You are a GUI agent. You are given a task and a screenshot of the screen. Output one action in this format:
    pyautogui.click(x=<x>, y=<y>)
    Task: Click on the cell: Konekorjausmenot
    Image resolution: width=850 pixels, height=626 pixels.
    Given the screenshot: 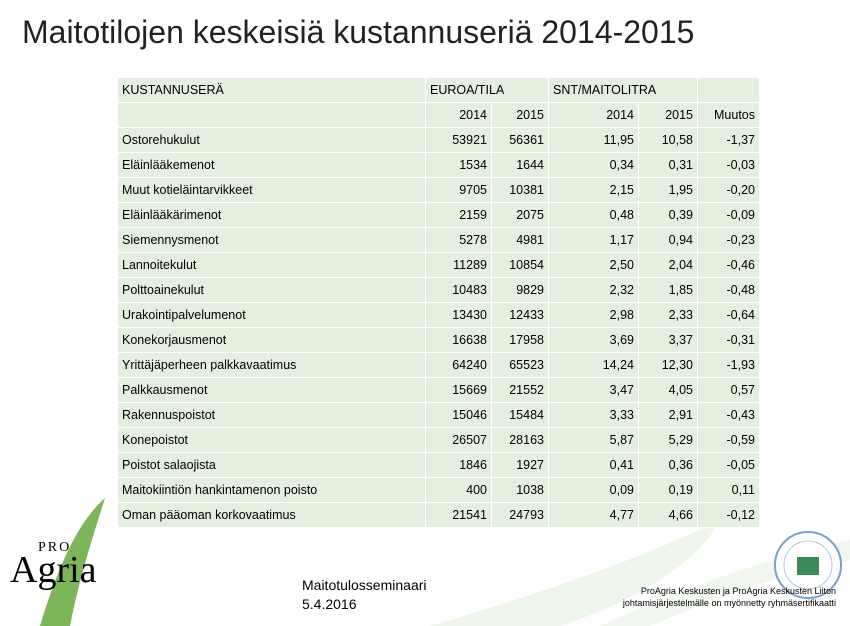 What is the action you would take?
    pyautogui.click(x=271, y=340)
    